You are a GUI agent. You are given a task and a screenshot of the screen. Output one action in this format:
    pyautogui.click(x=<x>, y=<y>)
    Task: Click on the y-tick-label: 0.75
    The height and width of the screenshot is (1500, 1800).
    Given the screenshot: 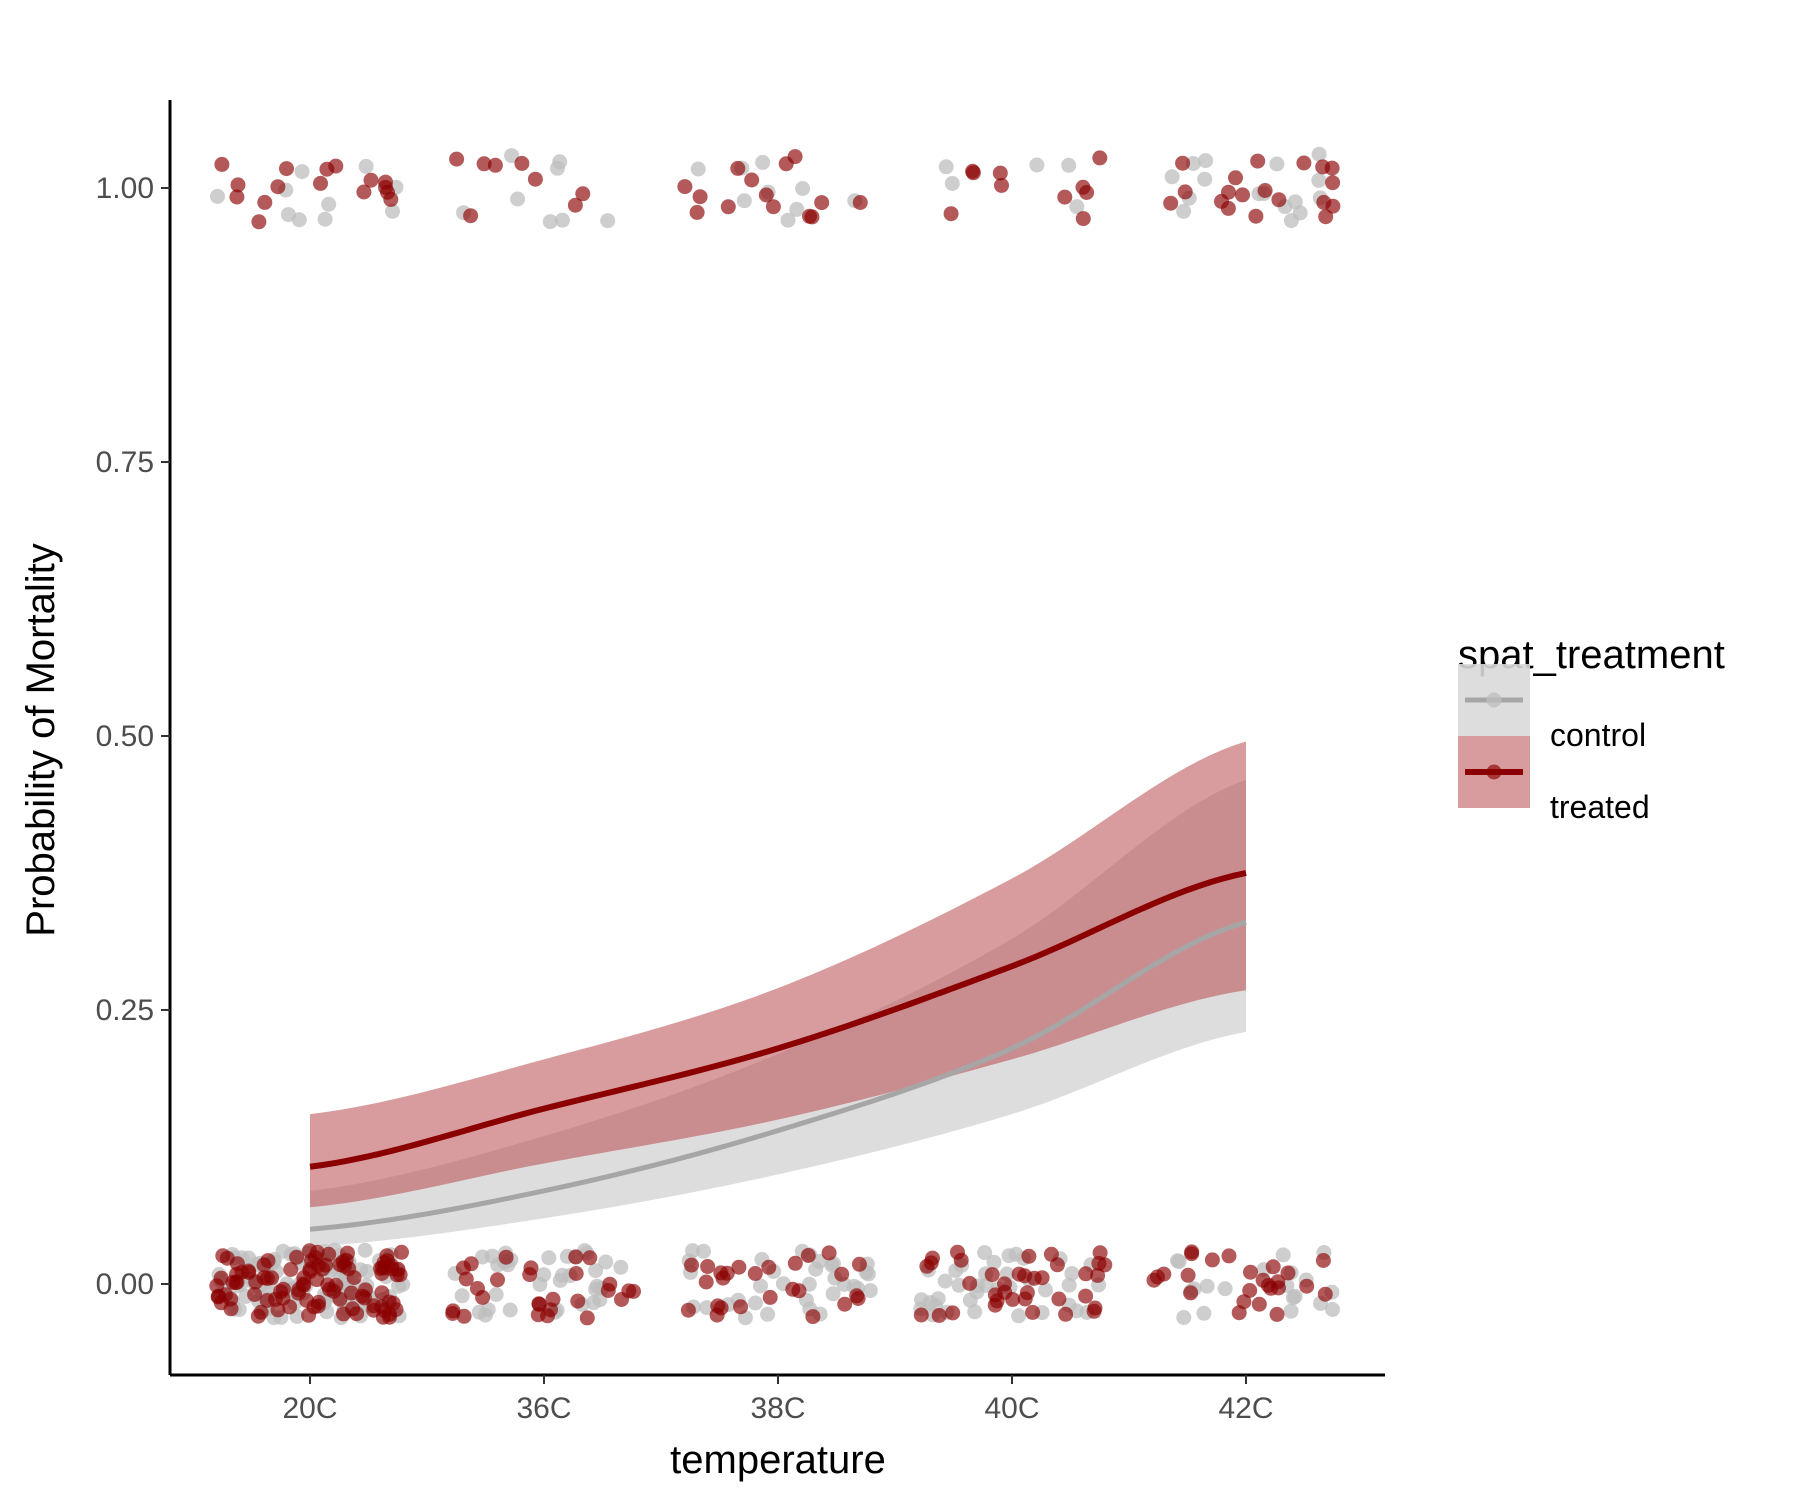 What is the action you would take?
    pyautogui.click(x=125, y=462)
    